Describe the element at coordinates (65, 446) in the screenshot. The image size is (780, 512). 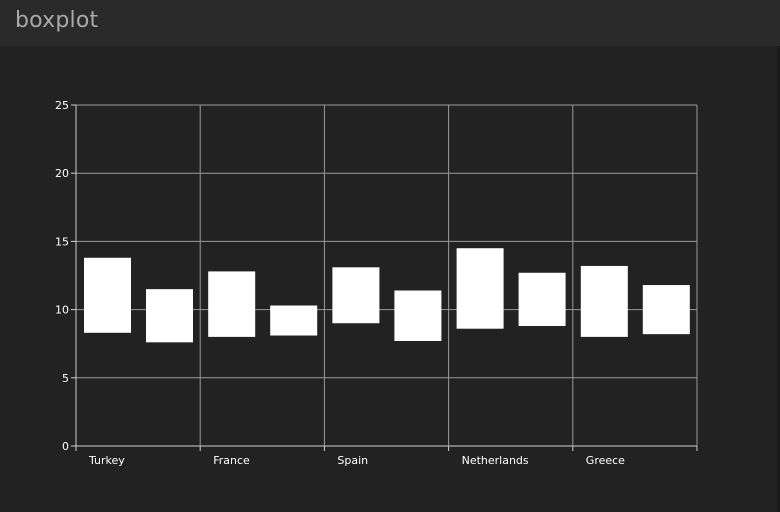
I see `y-tick-label: 0` at that location.